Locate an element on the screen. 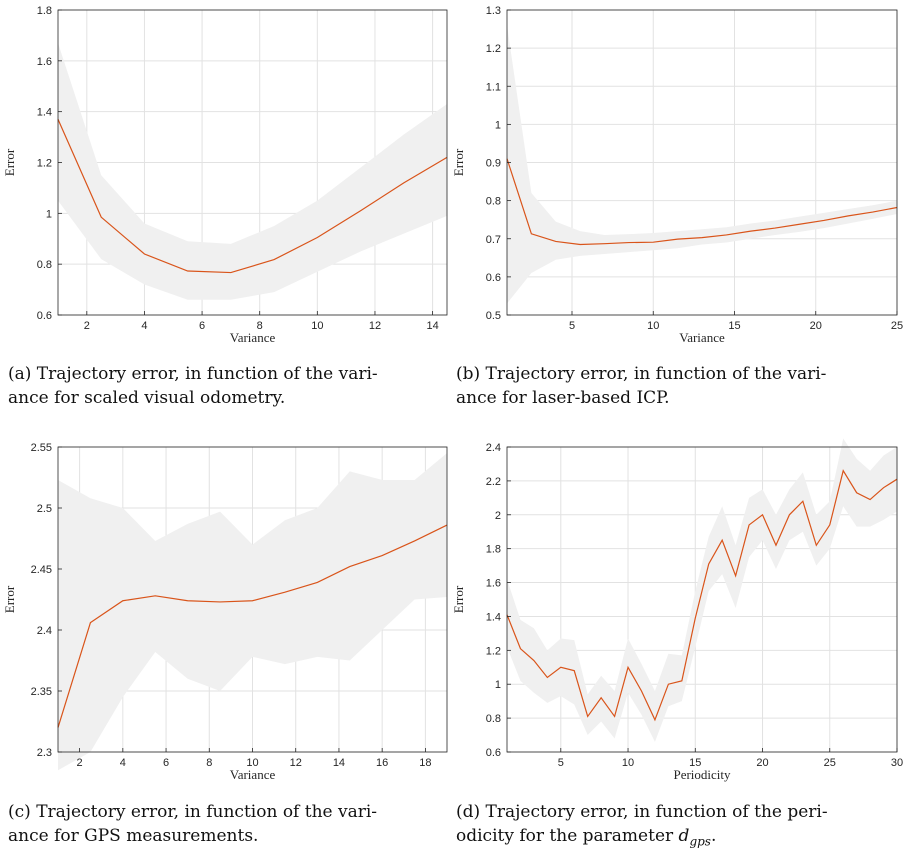 This screenshot has width=906, height=854. x-tick-label-c: 16 is located at coordinates (382, 763).